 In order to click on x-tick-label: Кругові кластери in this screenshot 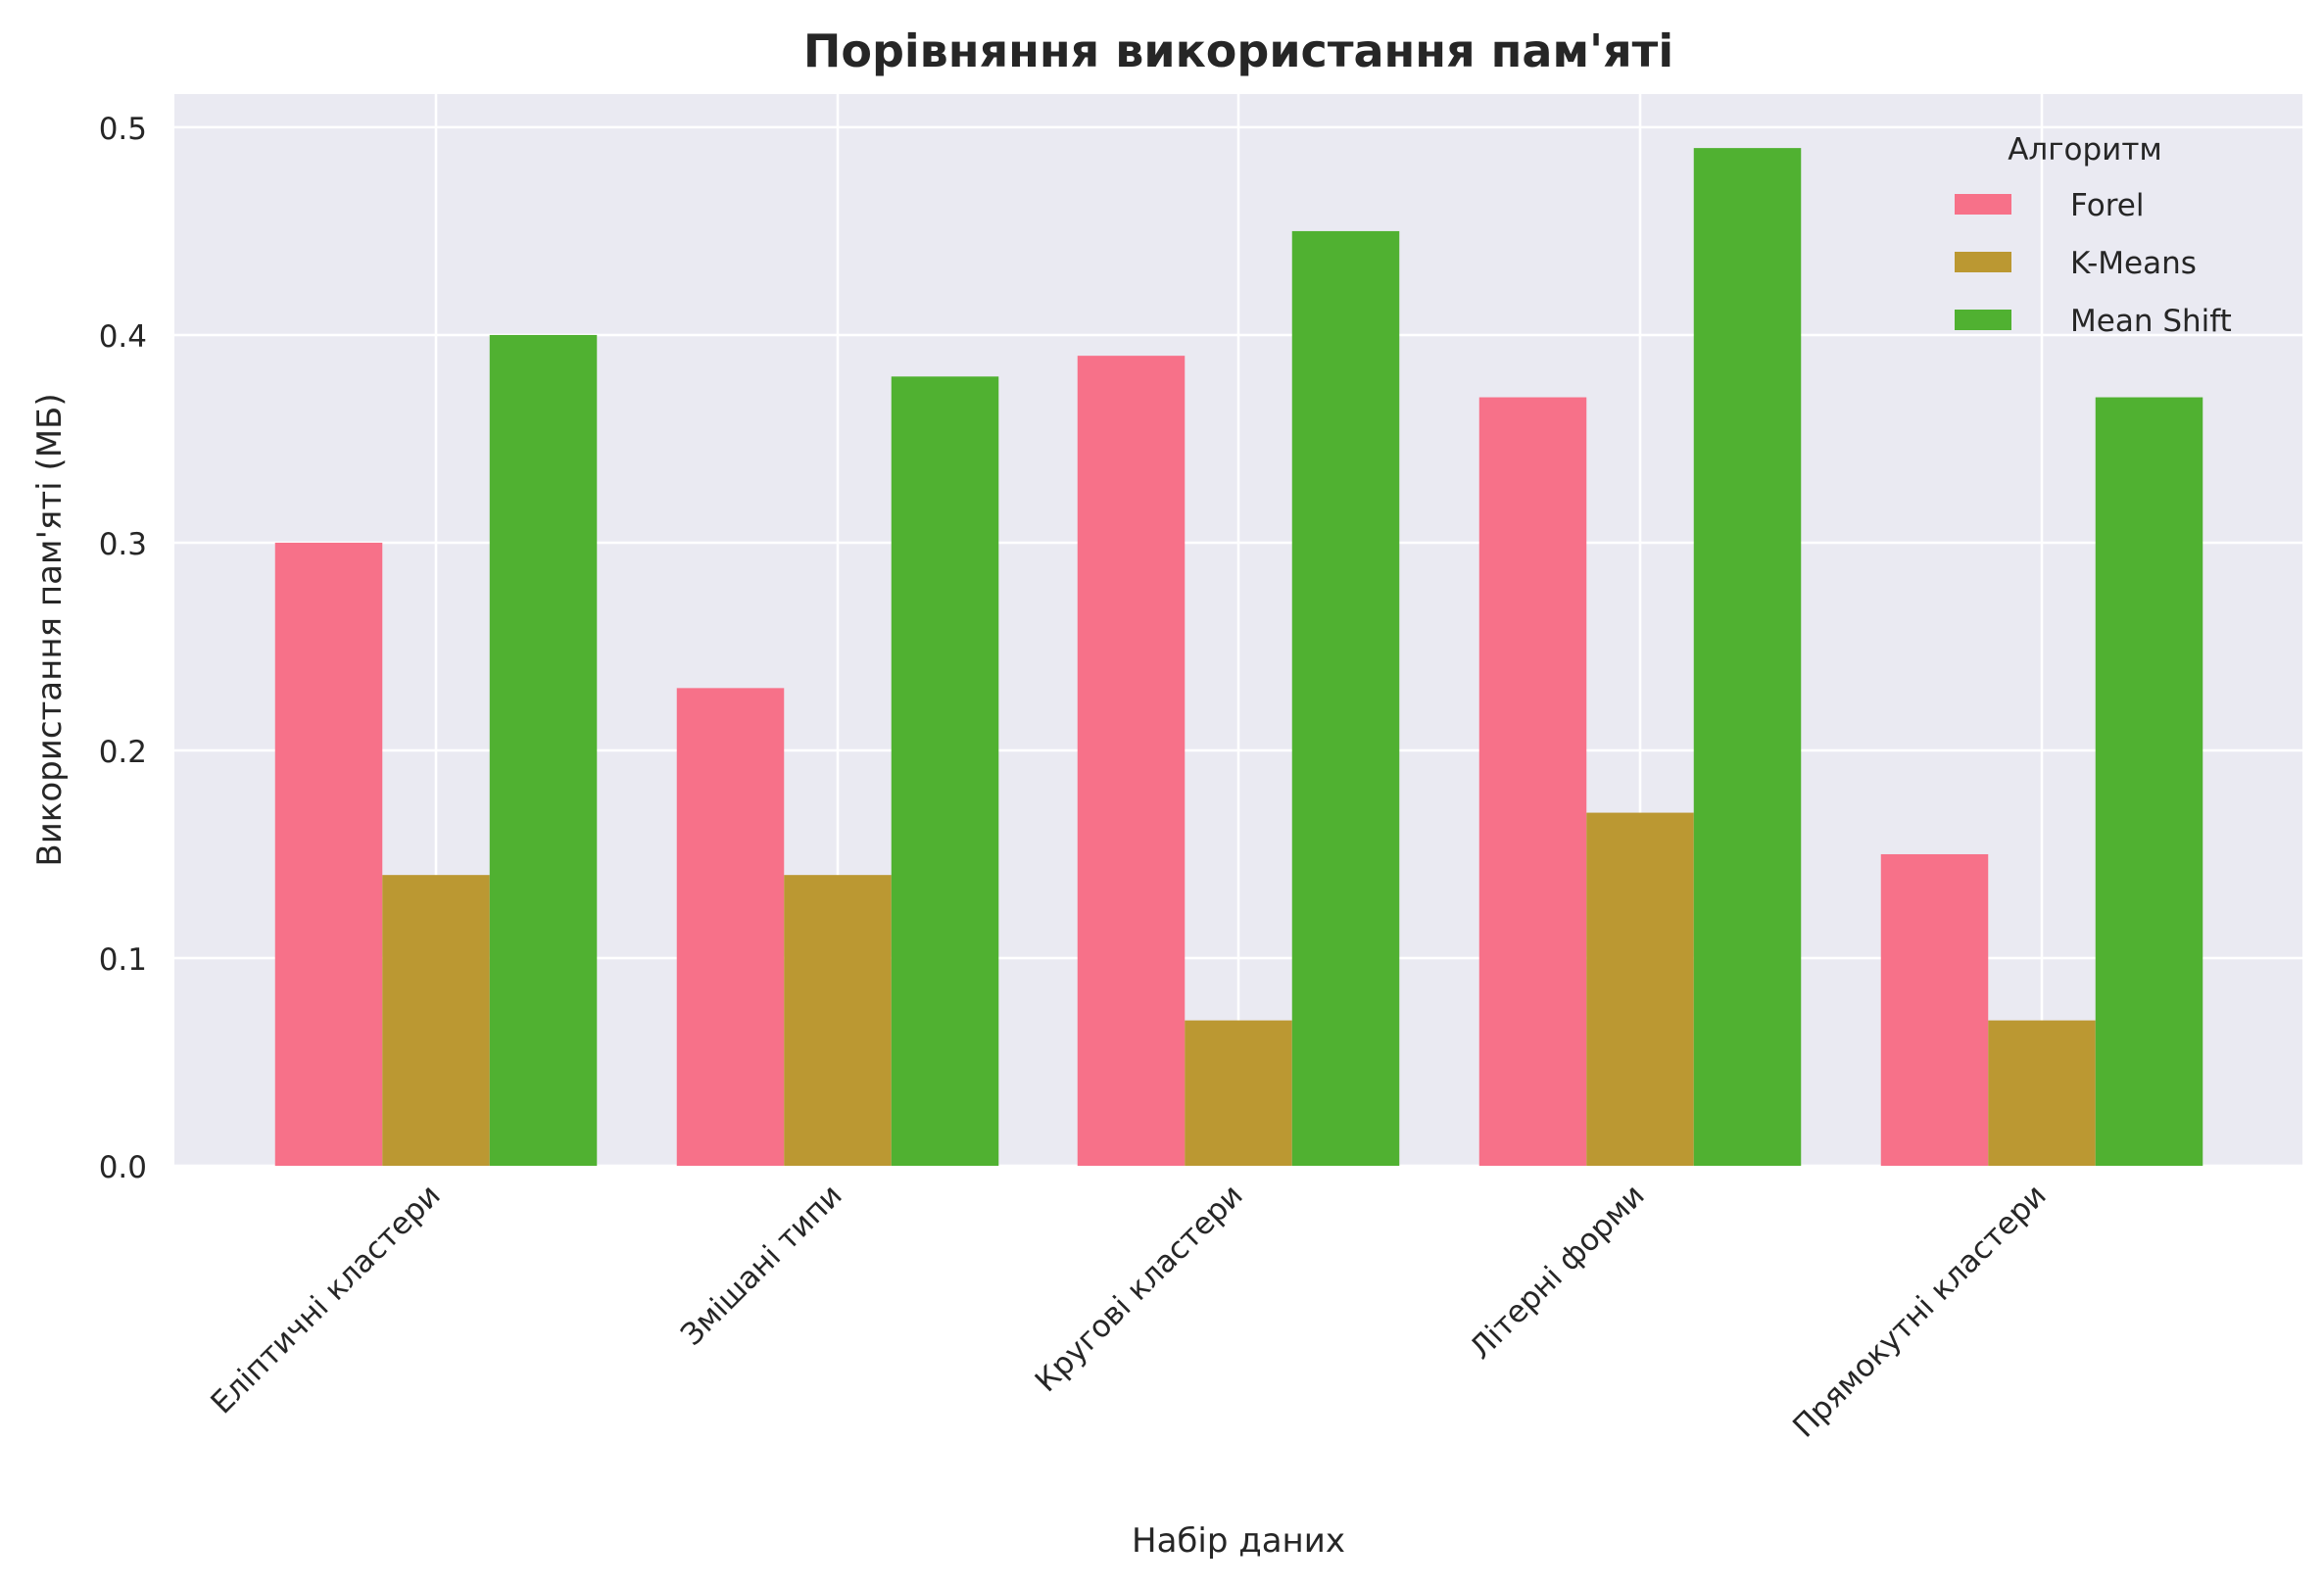, I will do `click(1139, 1288)`.